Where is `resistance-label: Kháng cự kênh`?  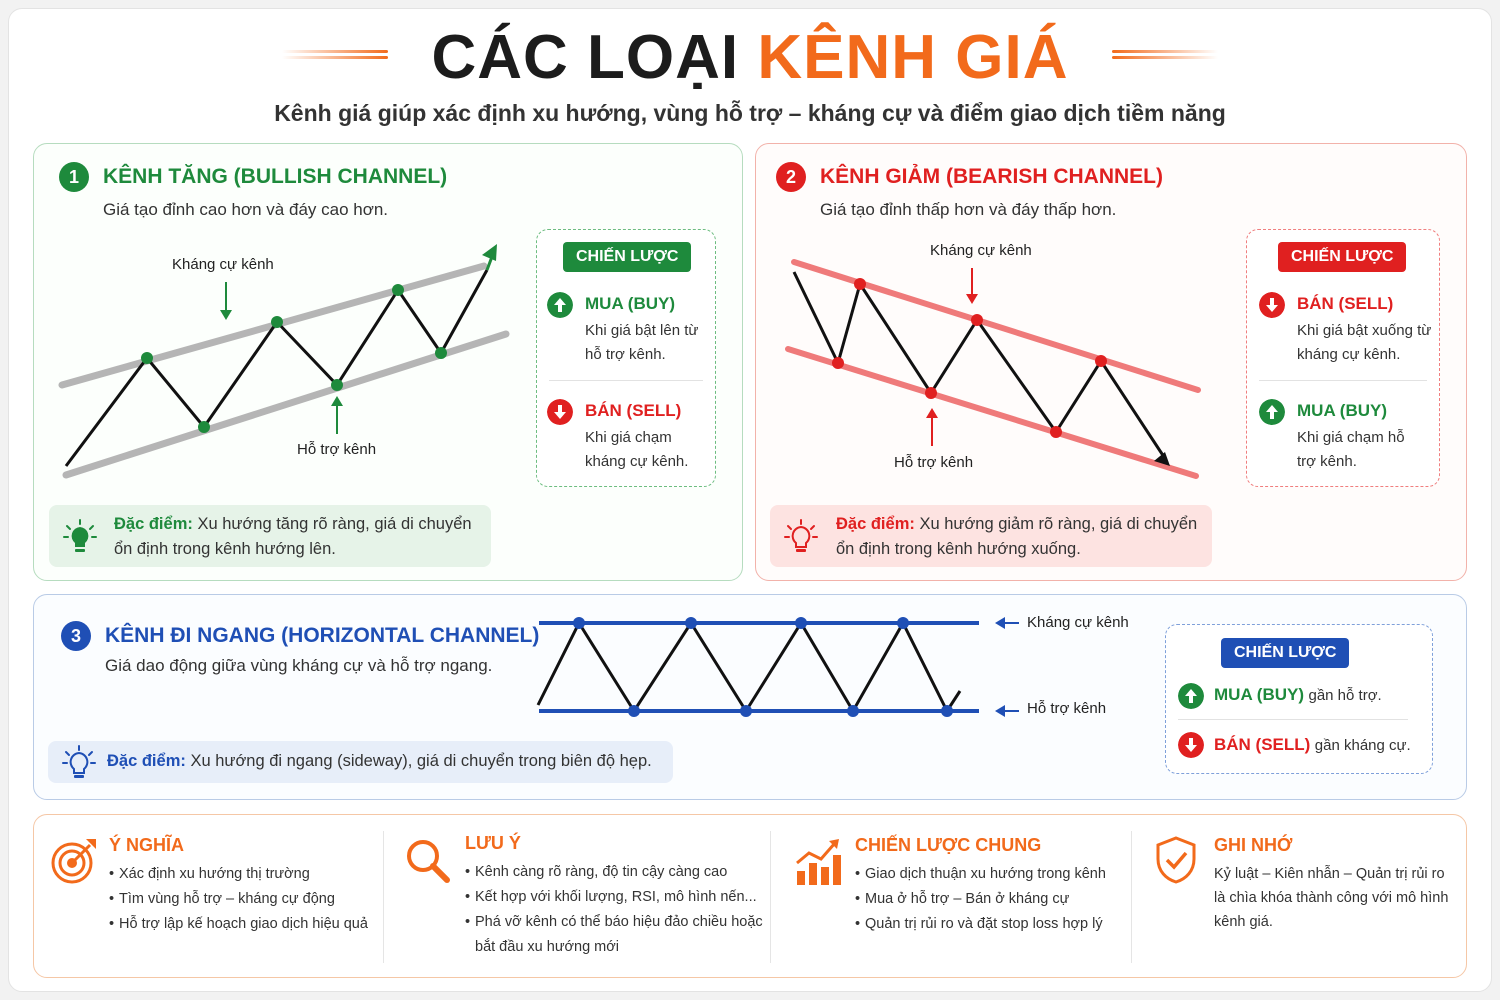
resistance-label: Kháng cự kênh is located at coordinates (223, 264).